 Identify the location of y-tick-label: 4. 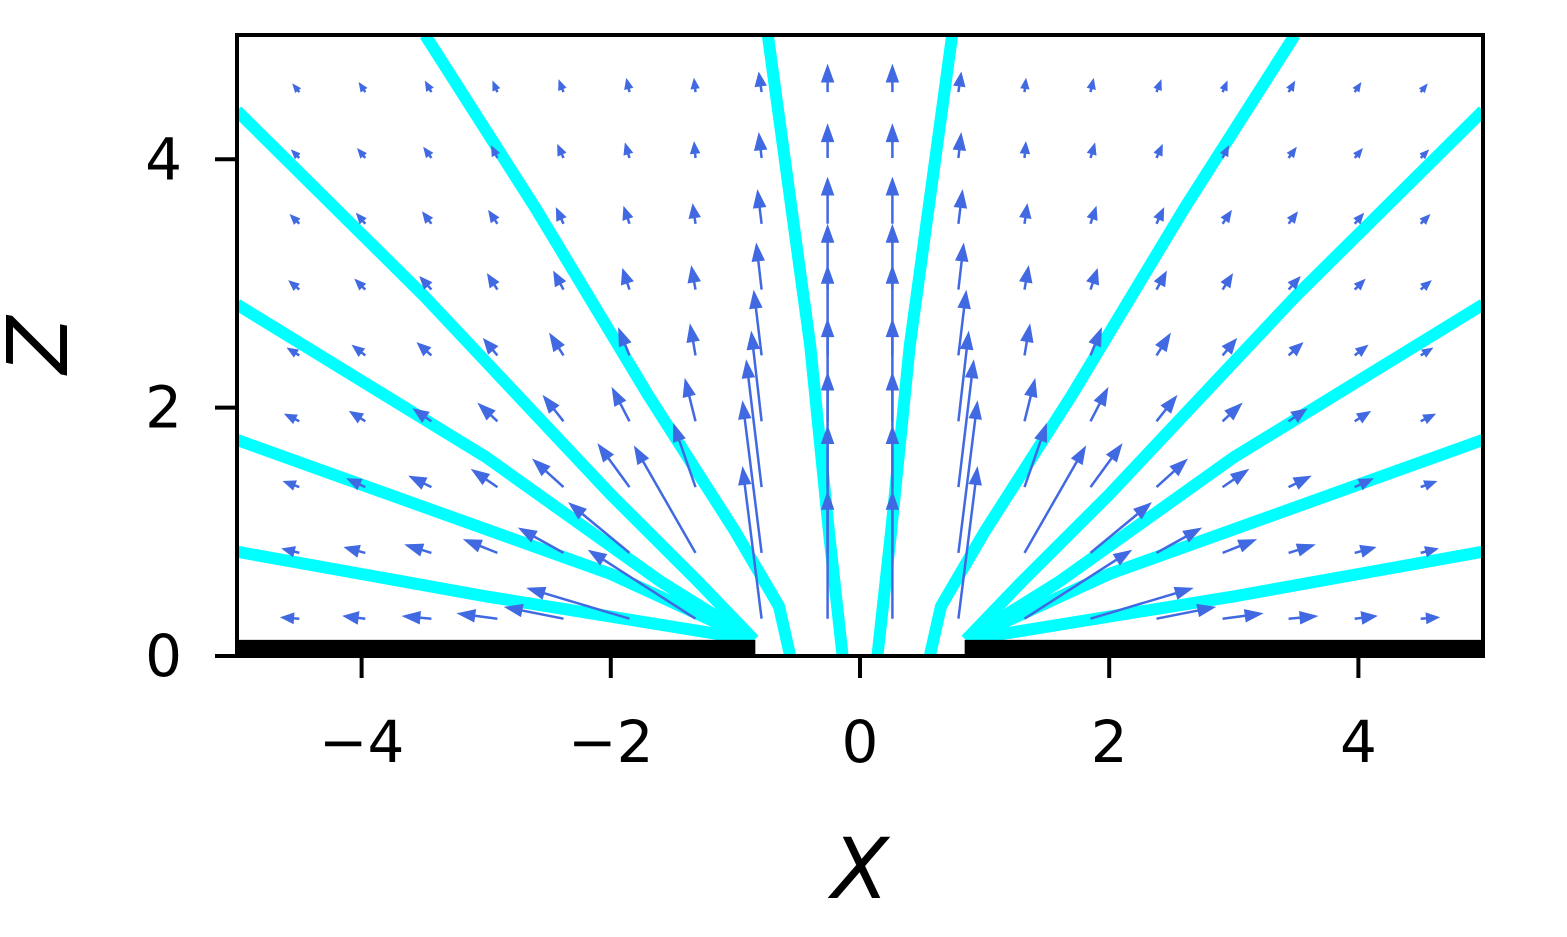
(163, 159).